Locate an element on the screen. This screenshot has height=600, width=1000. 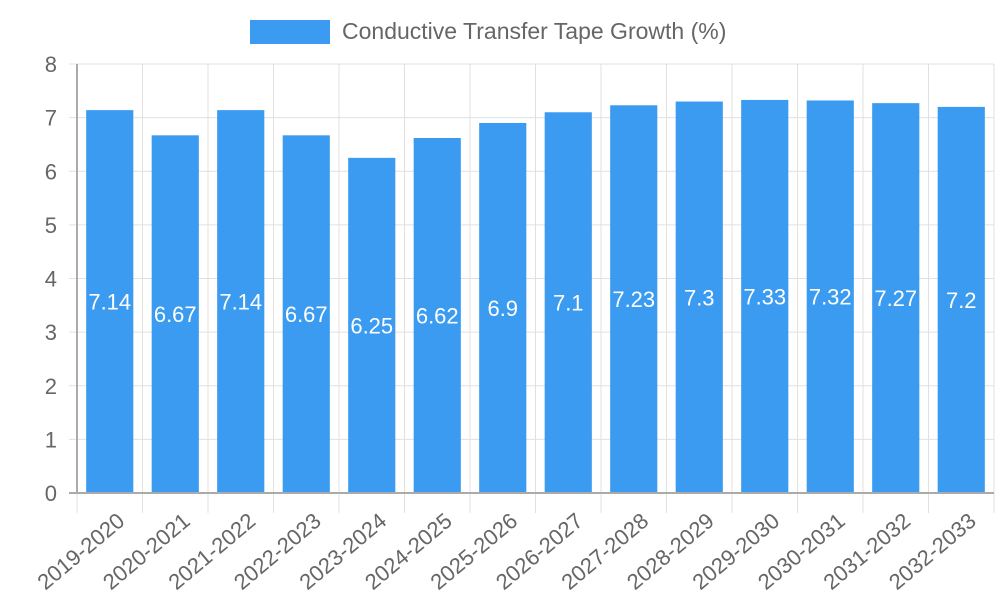
bar-value-label: 7.1 is located at coordinates (568, 303).